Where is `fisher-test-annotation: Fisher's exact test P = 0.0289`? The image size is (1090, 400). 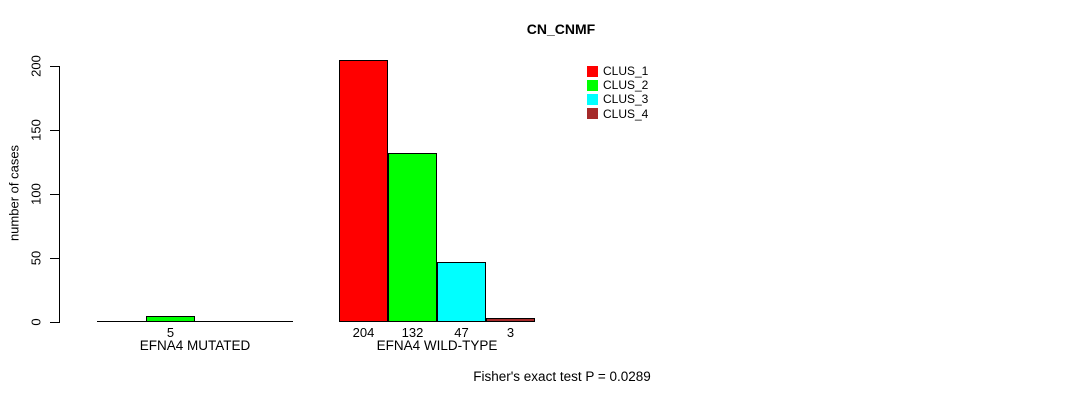 fisher-test-annotation: Fisher's exact test P = 0.0289 is located at coordinates (562, 376).